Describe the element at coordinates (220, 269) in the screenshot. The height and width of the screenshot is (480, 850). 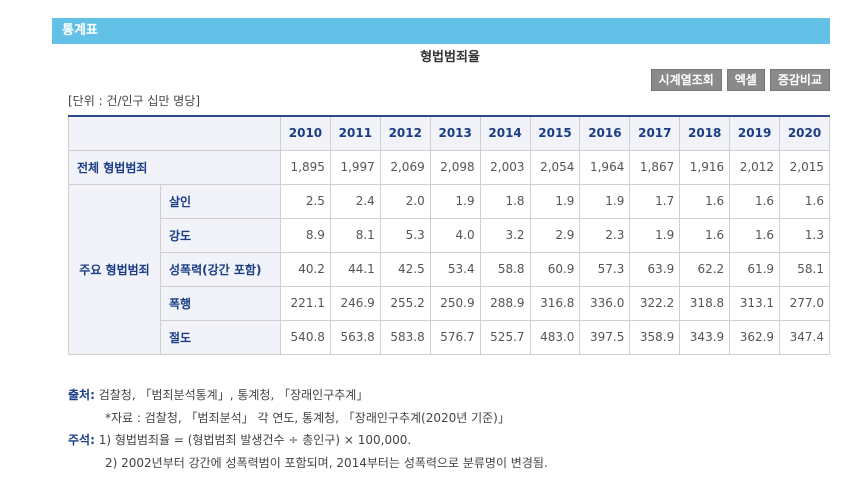
I see `row-label: 성폭력(강간 포함)` at that location.